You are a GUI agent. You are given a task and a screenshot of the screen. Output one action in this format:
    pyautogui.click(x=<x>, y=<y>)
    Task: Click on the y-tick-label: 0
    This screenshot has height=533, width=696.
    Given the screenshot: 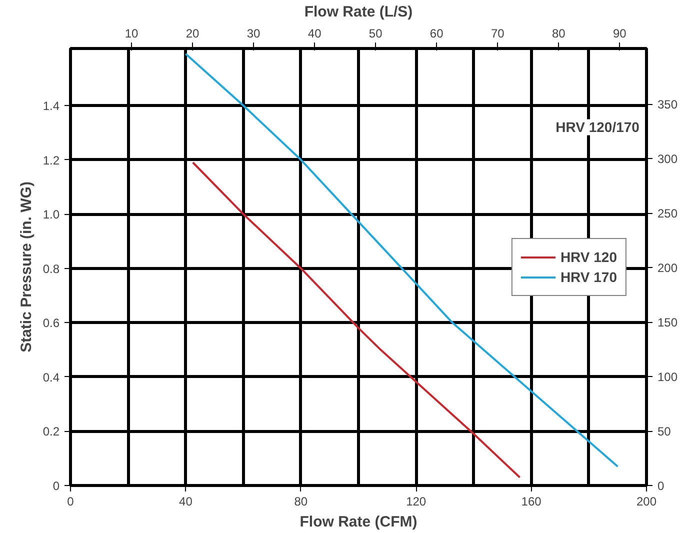 What is the action you would take?
    pyautogui.click(x=56, y=486)
    